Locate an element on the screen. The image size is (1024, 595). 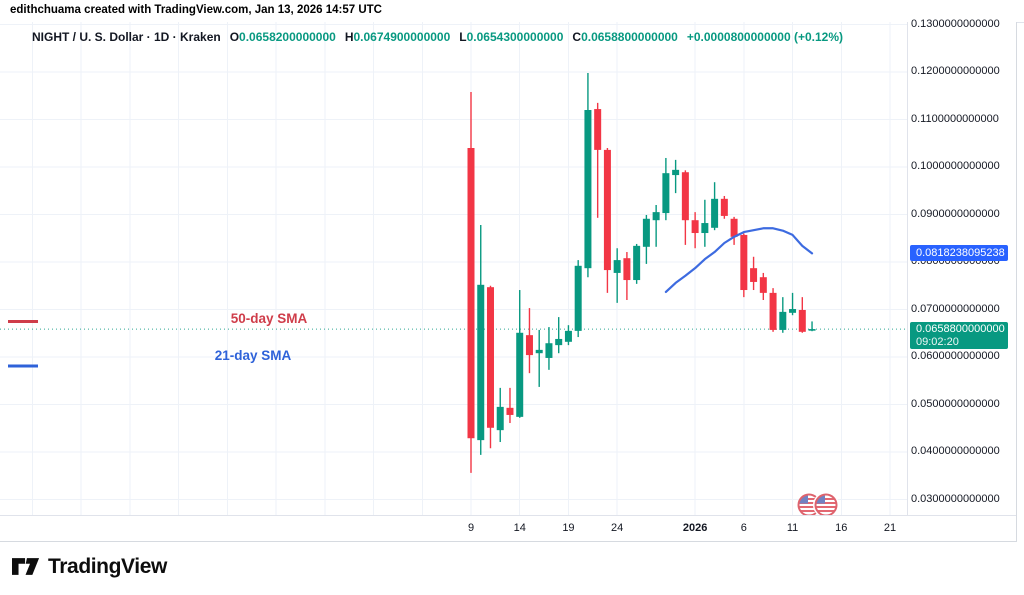
symbol-title: NIGHT / U. S. Dollar · 1D · Kraken is located at coordinates (126, 37).